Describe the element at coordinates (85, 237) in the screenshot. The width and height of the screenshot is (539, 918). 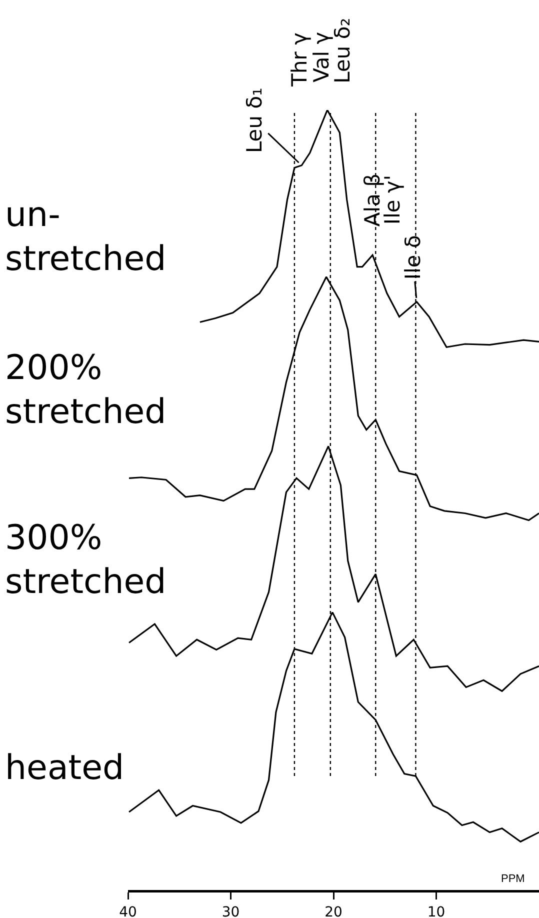
I see `series-label: un- stretched` at that location.